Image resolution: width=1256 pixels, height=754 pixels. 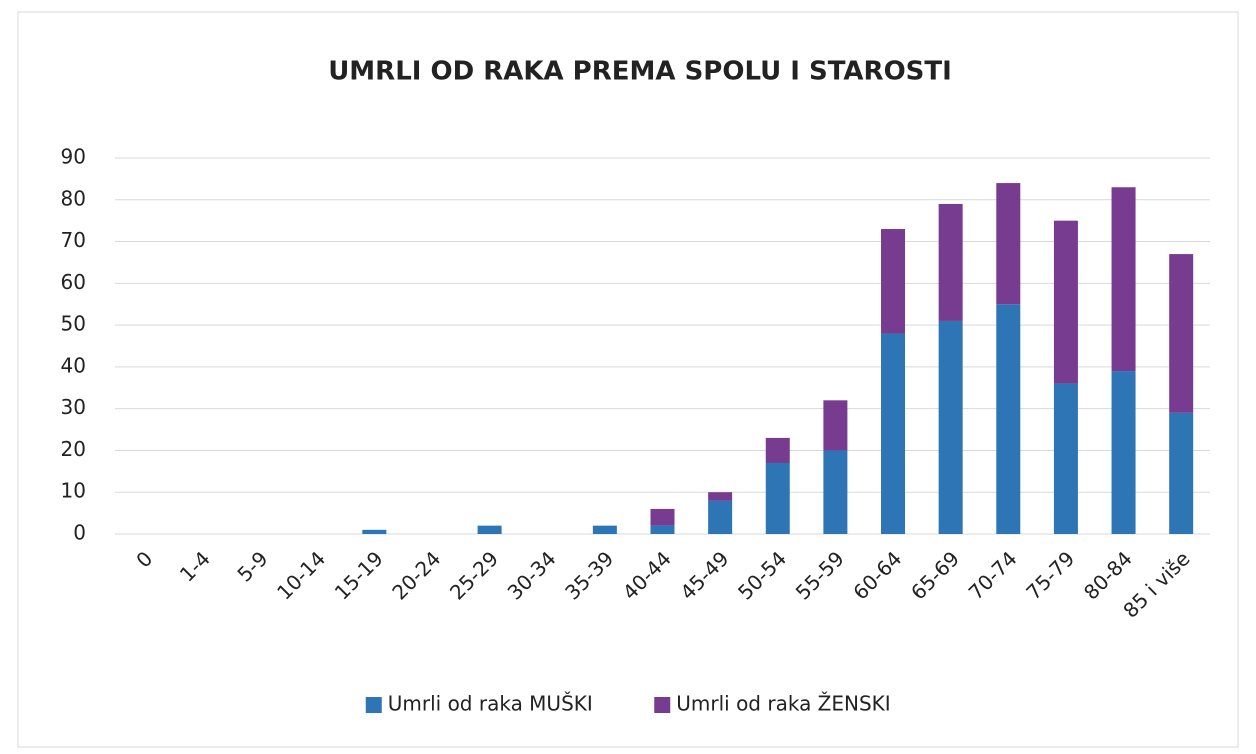 I want to click on y-tick-label: 0, so click(x=79, y=533).